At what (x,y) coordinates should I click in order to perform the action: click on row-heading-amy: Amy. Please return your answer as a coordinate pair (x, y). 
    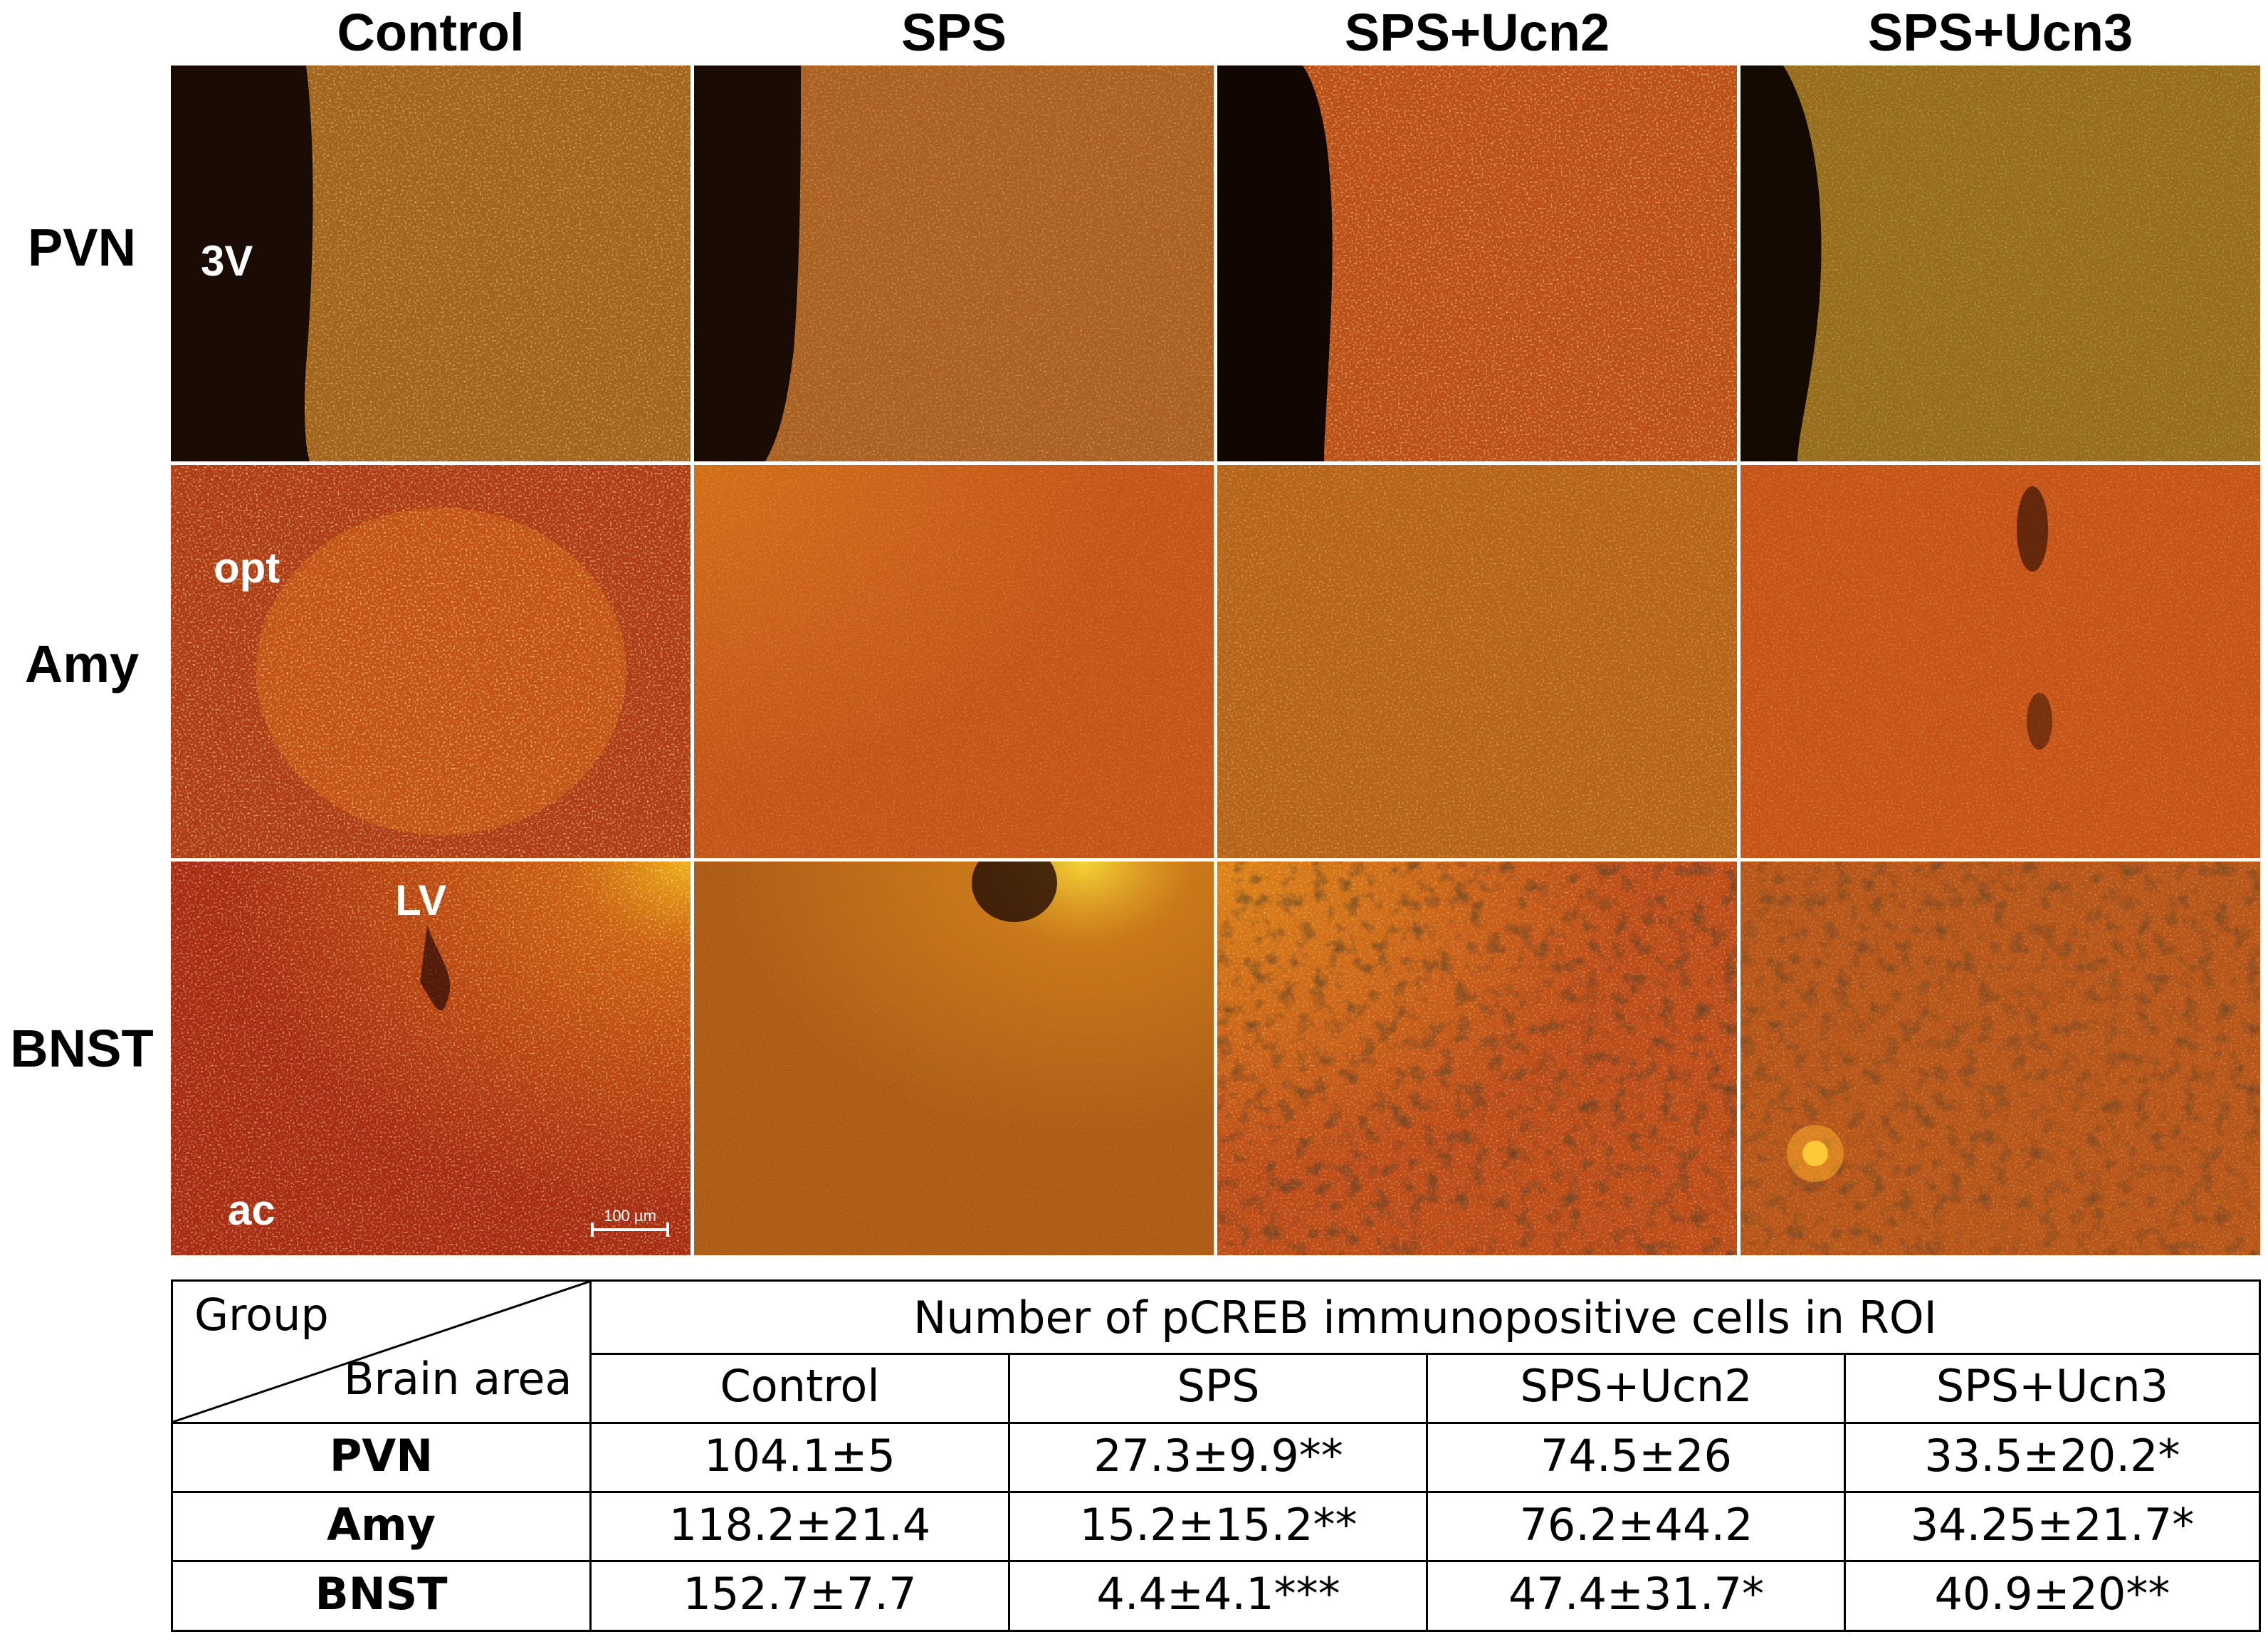
    Looking at the image, I should click on (82, 663).